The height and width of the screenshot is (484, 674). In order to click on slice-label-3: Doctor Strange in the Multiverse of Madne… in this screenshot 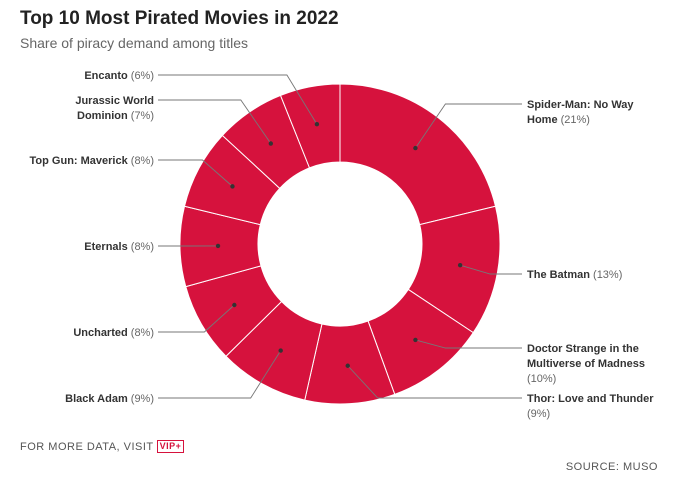, I will do `click(586, 364)`.